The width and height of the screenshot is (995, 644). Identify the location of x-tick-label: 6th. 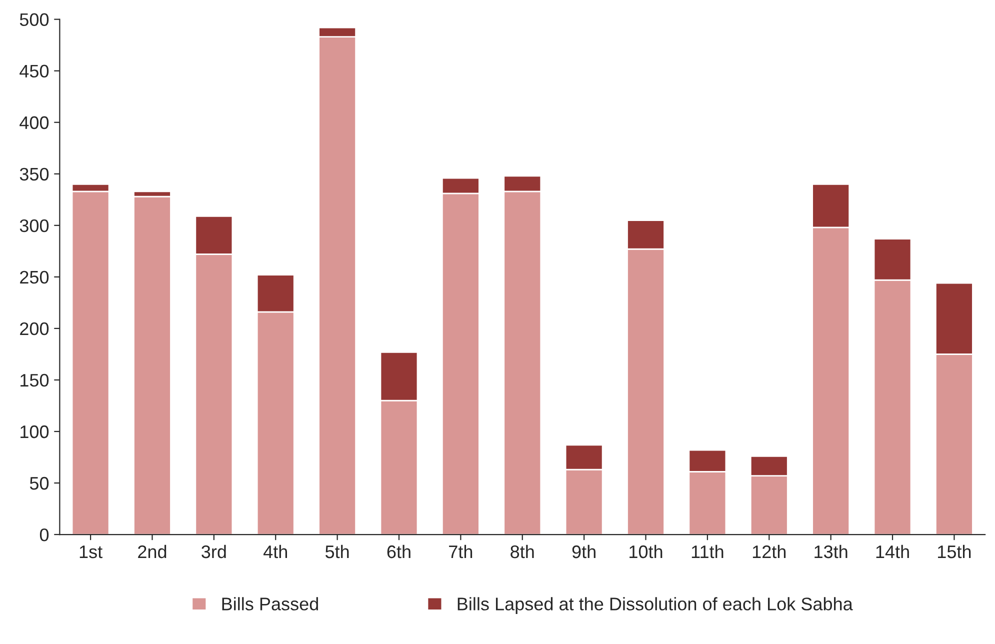
(398, 551).